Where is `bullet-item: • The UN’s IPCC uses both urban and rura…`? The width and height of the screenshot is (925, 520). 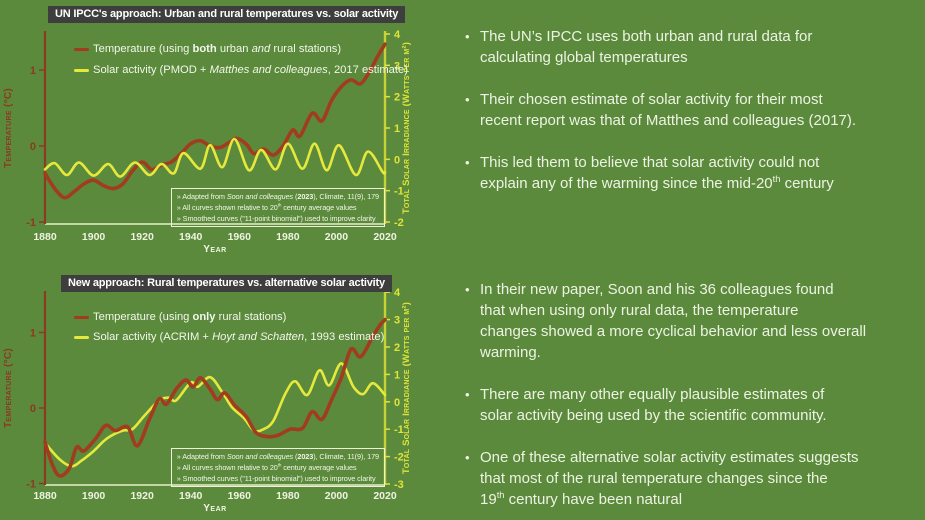 bullet-item: • The UN’s IPCC uses both urban and rura… is located at coordinates (689, 47).